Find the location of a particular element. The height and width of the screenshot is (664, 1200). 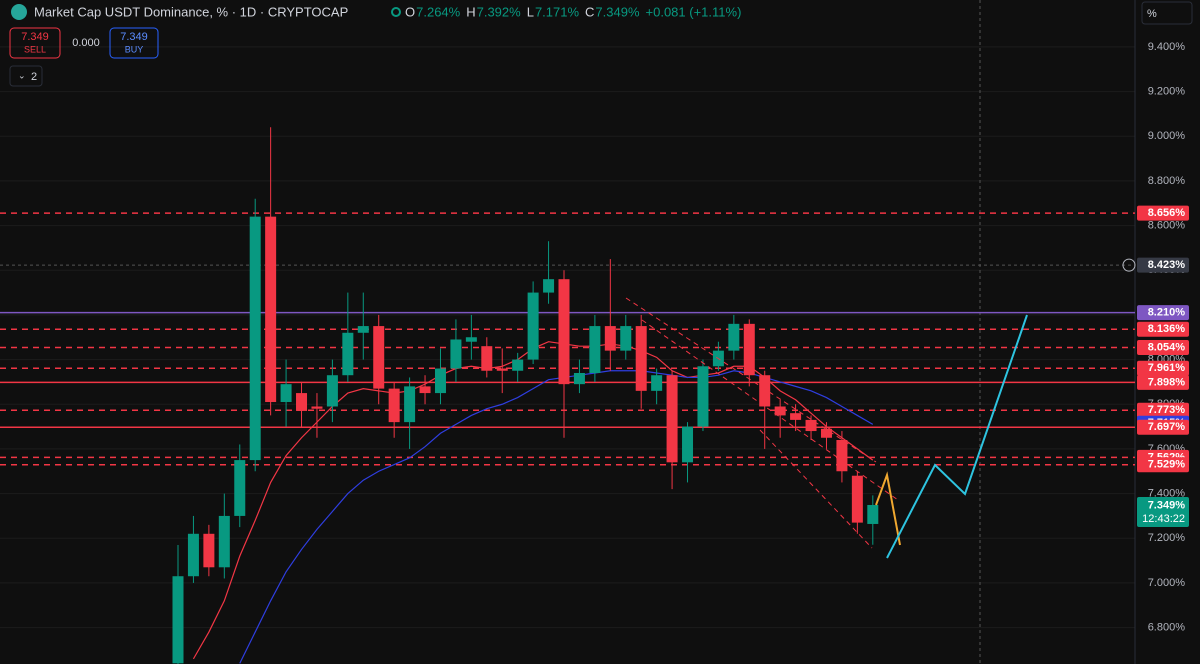

drawings is located at coordinates (826, 428).